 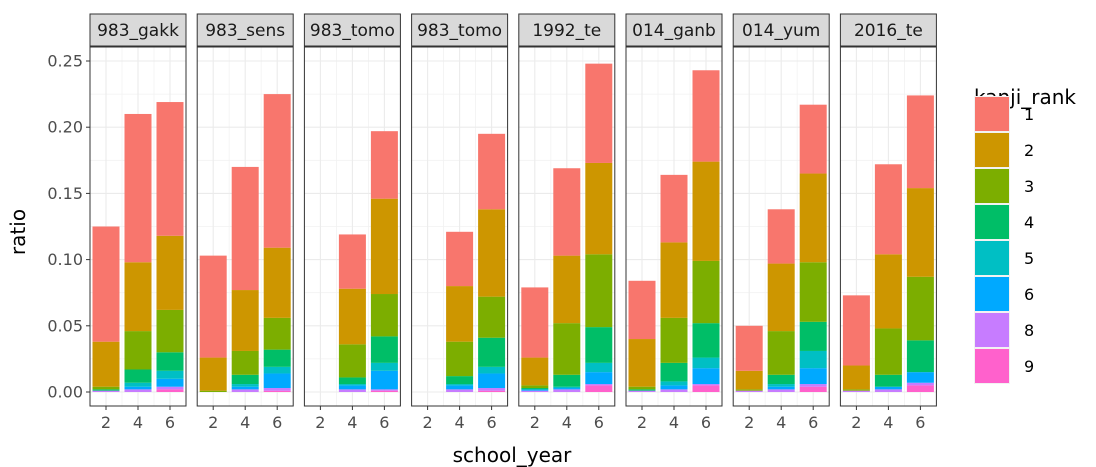 I want to click on y-tick-label: 0.05, so click(x=65, y=325).